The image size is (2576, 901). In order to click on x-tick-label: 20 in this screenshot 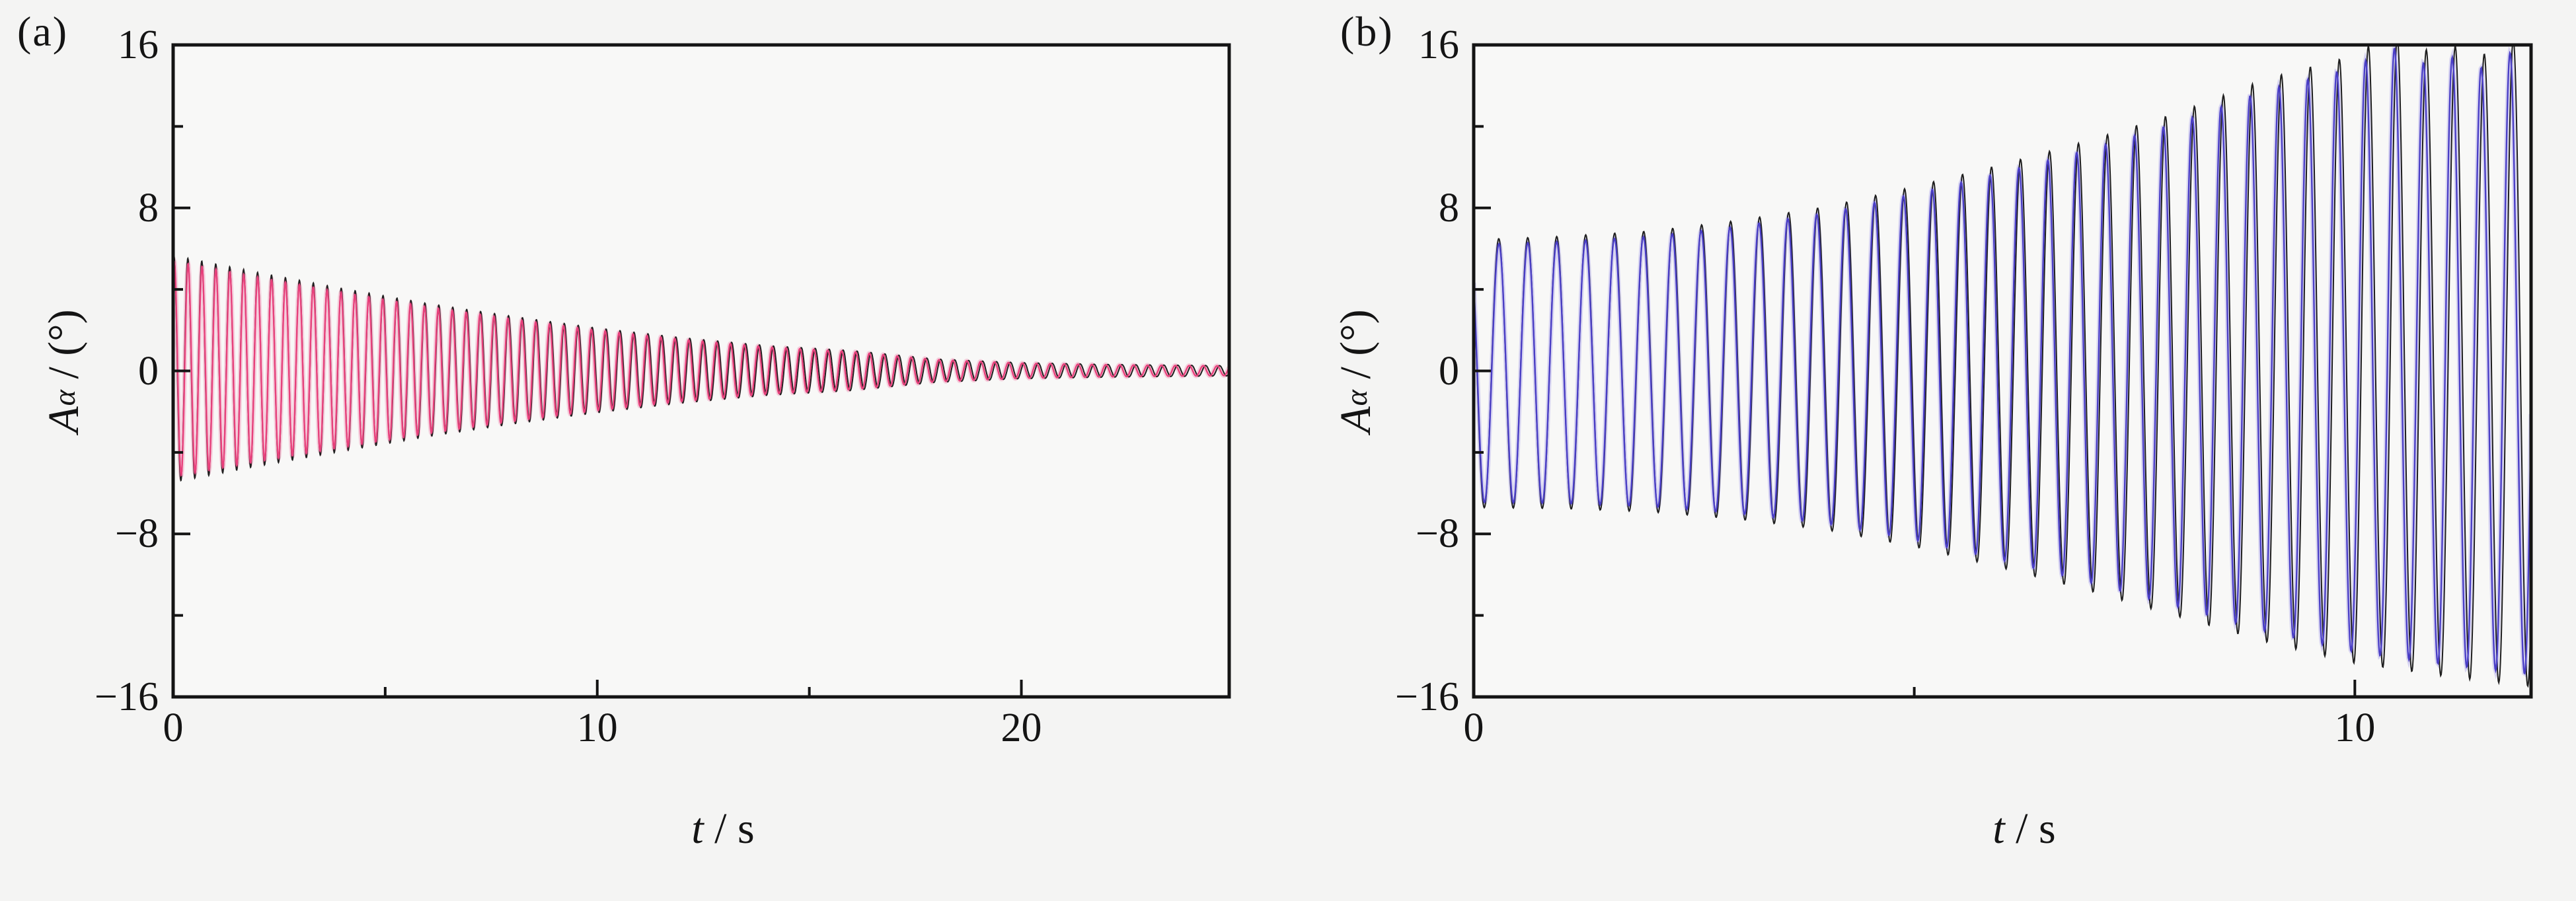, I will do `click(1021, 727)`.